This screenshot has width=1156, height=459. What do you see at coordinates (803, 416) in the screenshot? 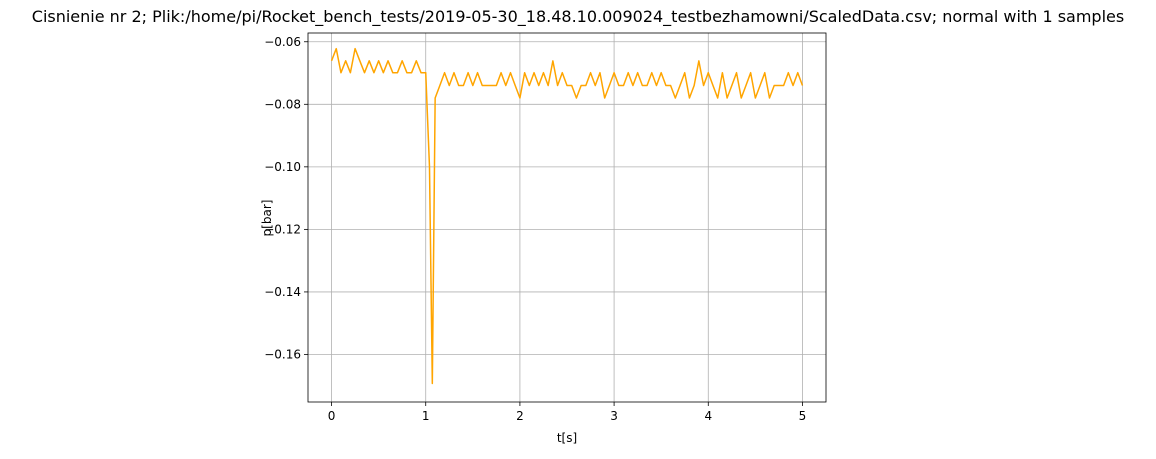
I see `x-tick-label: 5` at bounding box center [803, 416].